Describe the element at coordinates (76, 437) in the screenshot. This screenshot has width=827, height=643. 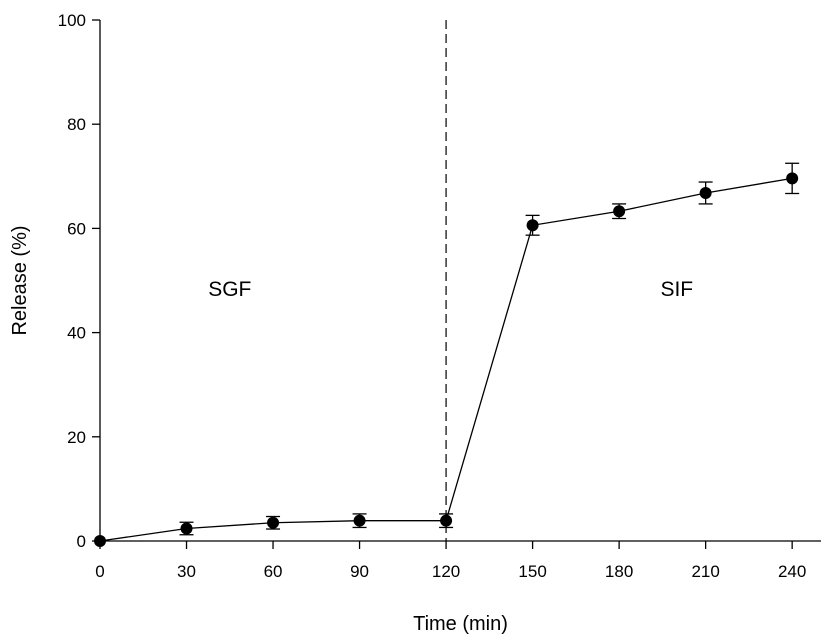
I see `y-tick-label: 20` at that location.